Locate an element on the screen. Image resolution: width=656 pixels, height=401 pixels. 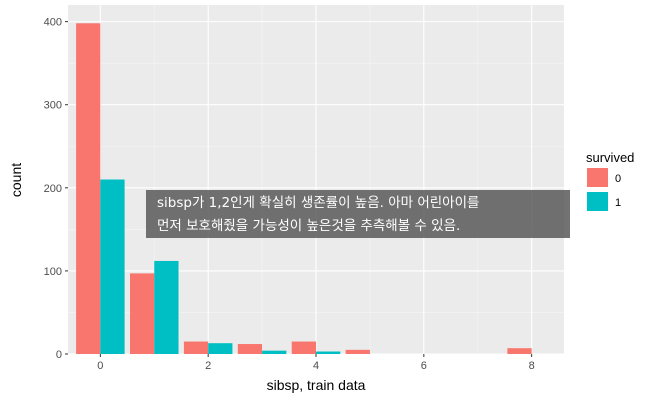
legend-label-1: 1 is located at coordinates (618, 203).